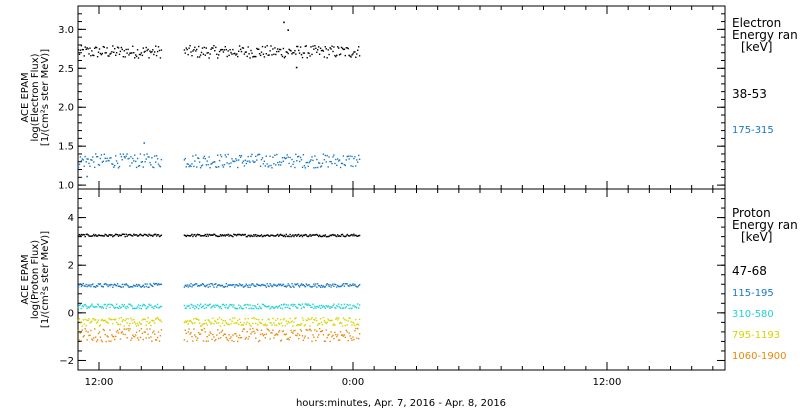  Describe the element at coordinates (756, 335) in the screenshot. I see `legend-entry: 795-1193` at that location.